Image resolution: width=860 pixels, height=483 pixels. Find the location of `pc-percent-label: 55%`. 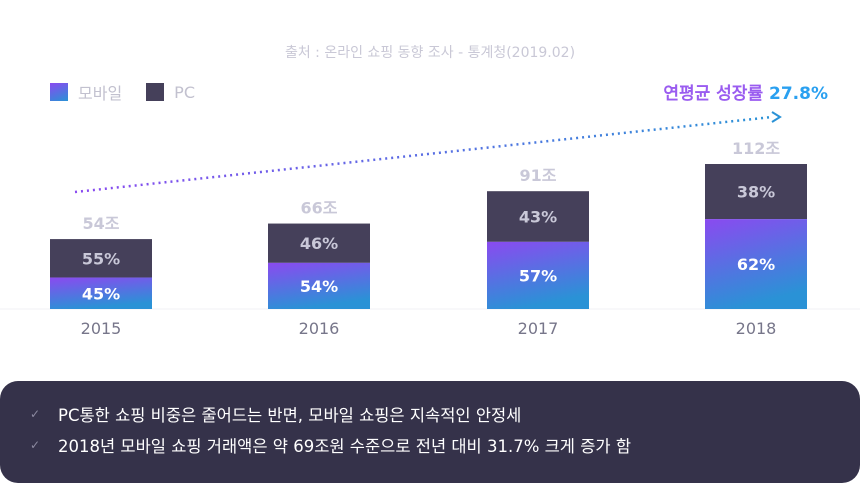

pc-percent-label: 55% is located at coordinates (101, 258).